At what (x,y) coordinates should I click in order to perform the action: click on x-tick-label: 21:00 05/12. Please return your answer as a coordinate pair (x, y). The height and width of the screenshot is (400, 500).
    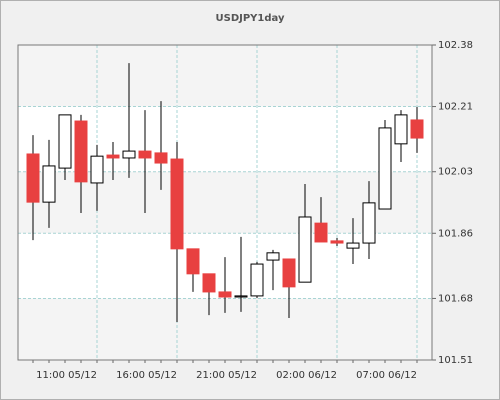
    Looking at the image, I should click on (226, 375).